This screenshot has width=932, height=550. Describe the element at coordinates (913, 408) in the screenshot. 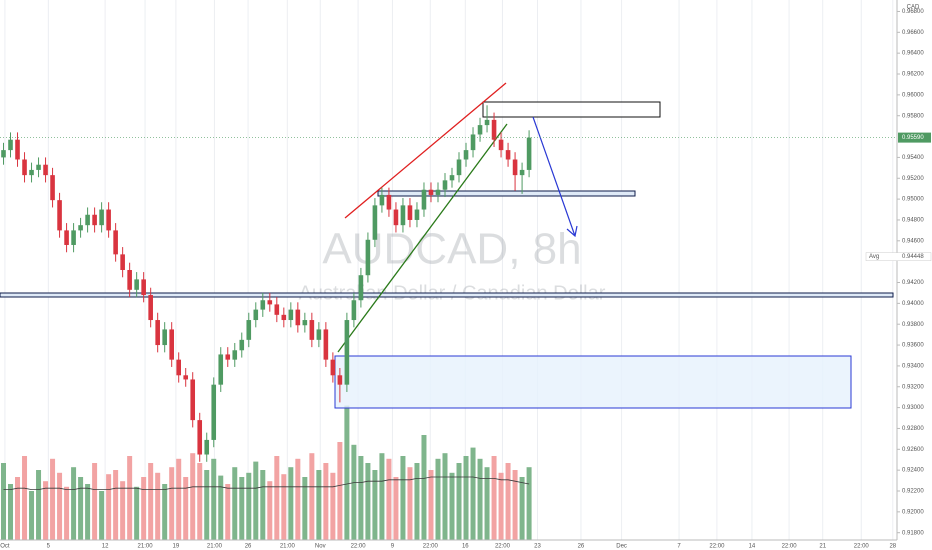

I see `y-tick-label: 0.93000` at that location.